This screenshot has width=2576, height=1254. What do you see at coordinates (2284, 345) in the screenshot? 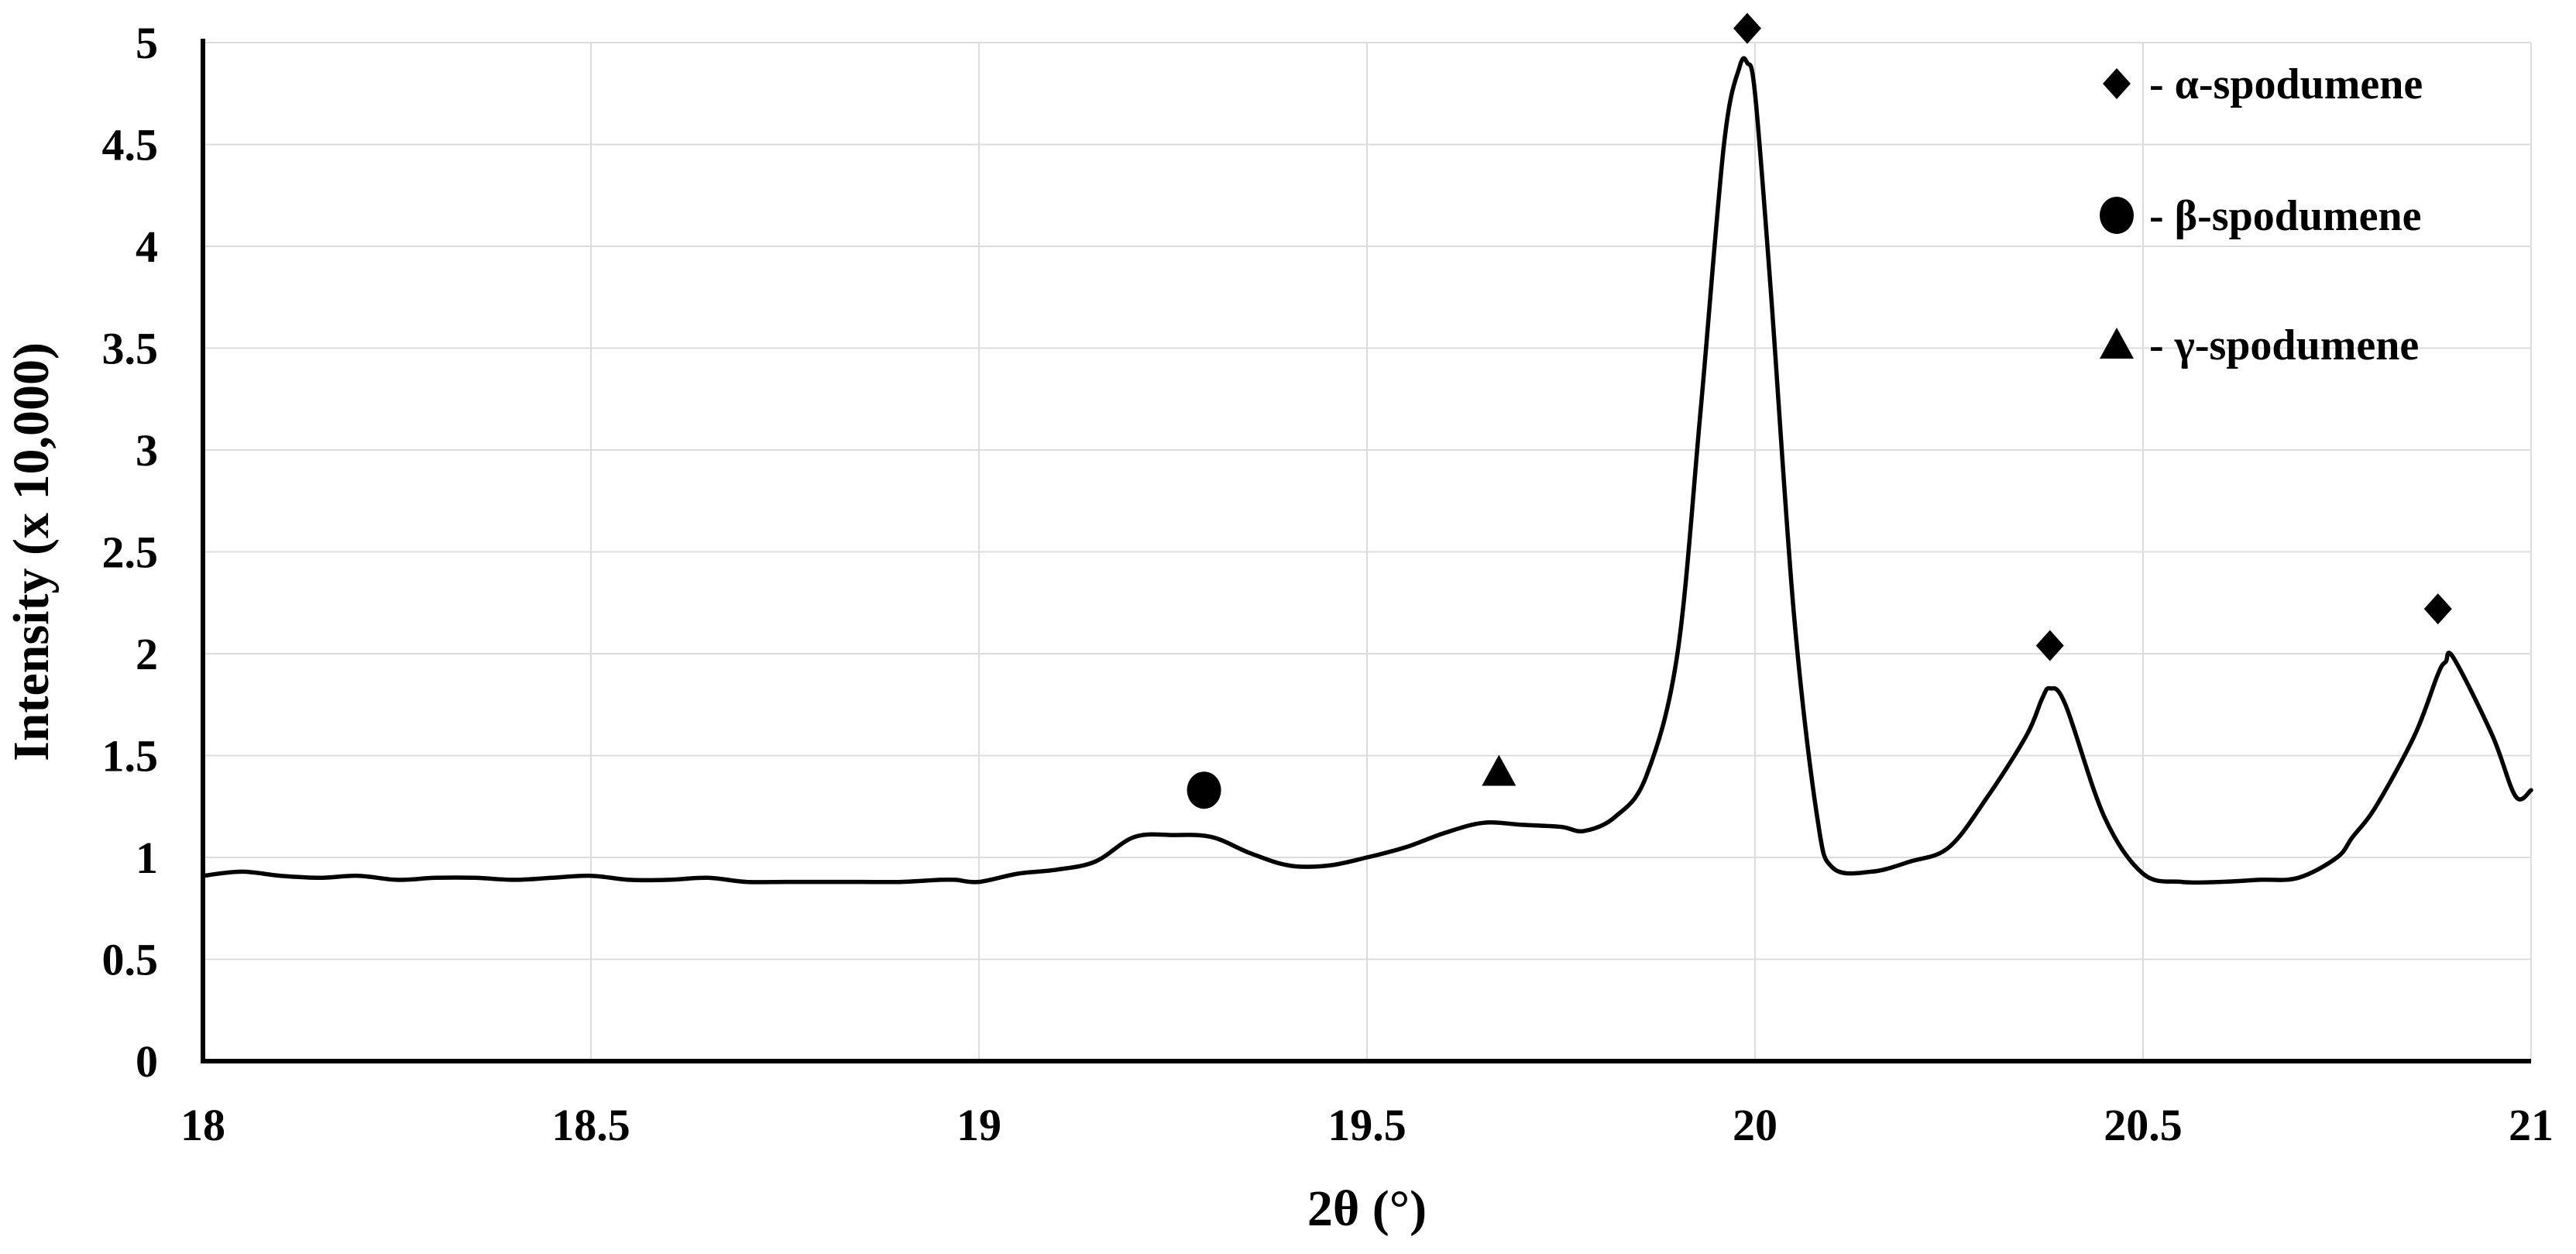
I see `legend-entry-label: - γ-spodumene` at bounding box center [2284, 345].